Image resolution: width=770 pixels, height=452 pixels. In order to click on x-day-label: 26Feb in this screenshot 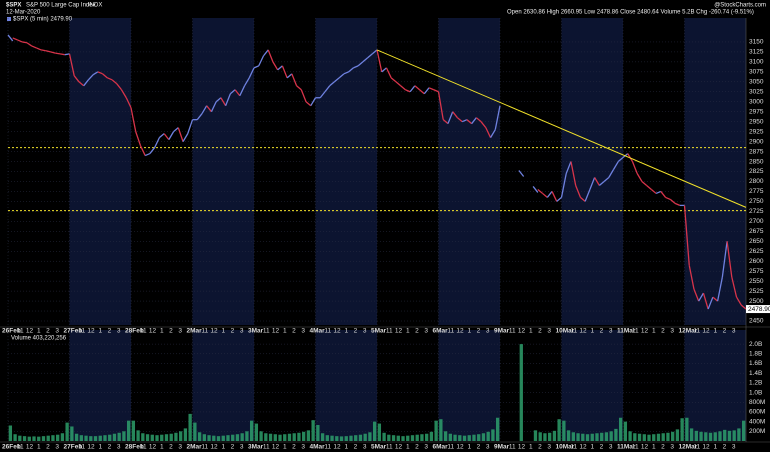, I will do `click(11, 331)`.